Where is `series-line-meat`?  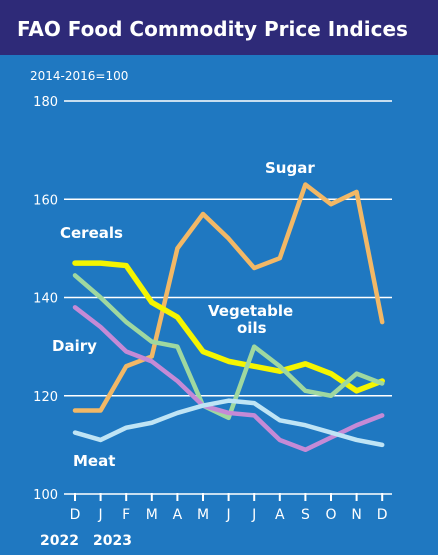 series-line-meat is located at coordinates (228, 423).